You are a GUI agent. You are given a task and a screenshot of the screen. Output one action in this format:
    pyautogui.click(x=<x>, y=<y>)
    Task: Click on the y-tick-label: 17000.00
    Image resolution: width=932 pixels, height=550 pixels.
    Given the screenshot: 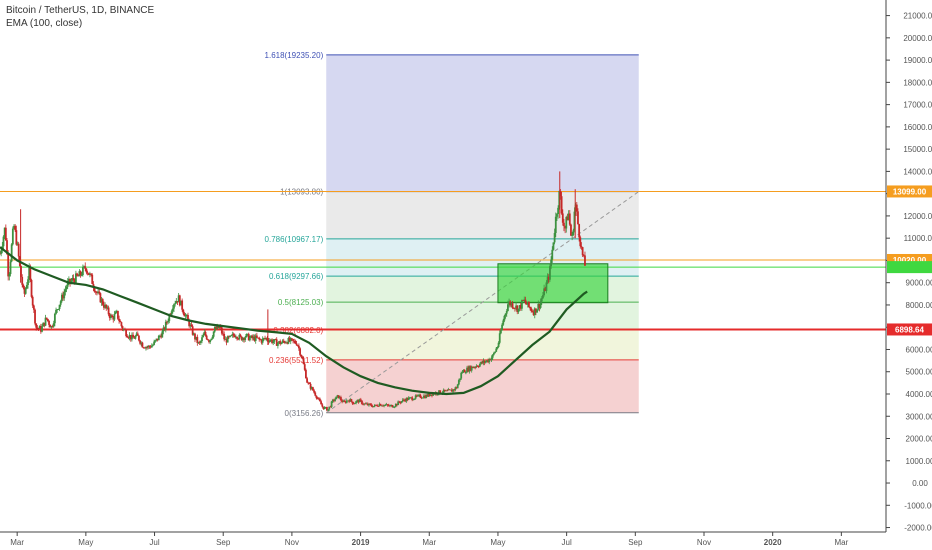 What is the action you would take?
    pyautogui.click(x=917, y=105)
    